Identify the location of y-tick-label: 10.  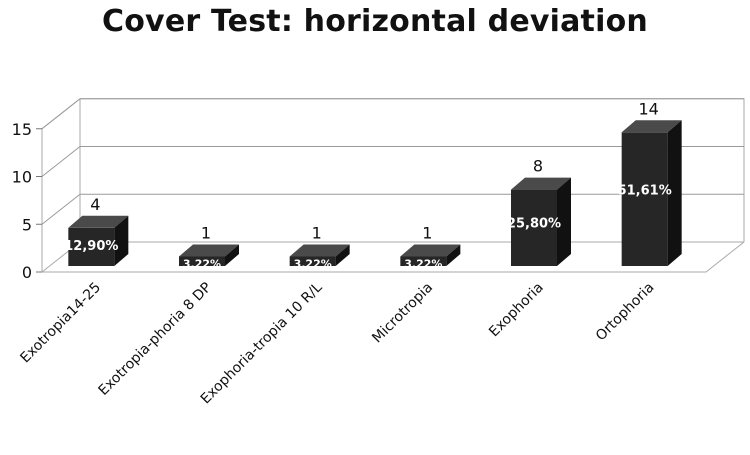
(22, 177).